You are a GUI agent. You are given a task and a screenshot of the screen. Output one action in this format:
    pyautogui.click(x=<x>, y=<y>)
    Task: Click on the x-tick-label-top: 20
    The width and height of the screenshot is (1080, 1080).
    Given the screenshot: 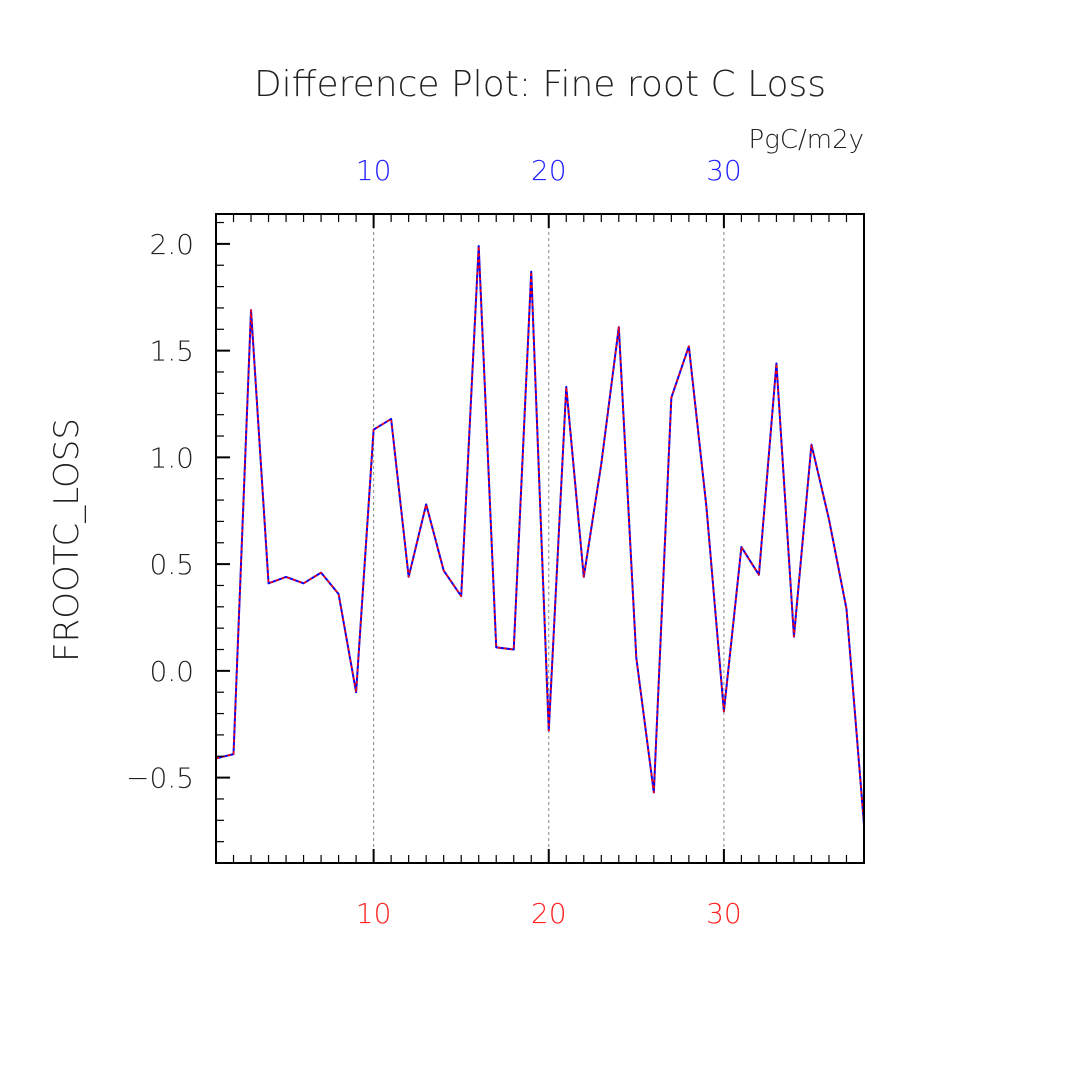 What is the action you would take?
    pyautogui.click(x=549, y=170)
    